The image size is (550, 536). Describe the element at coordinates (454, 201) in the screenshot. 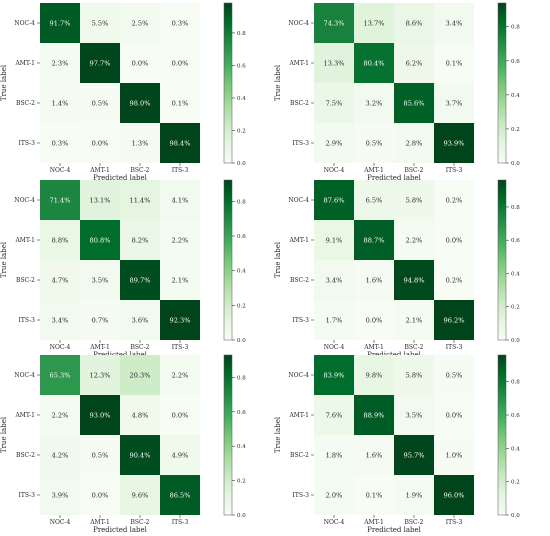

I see `cell-value-label: 0.2%` at that location.